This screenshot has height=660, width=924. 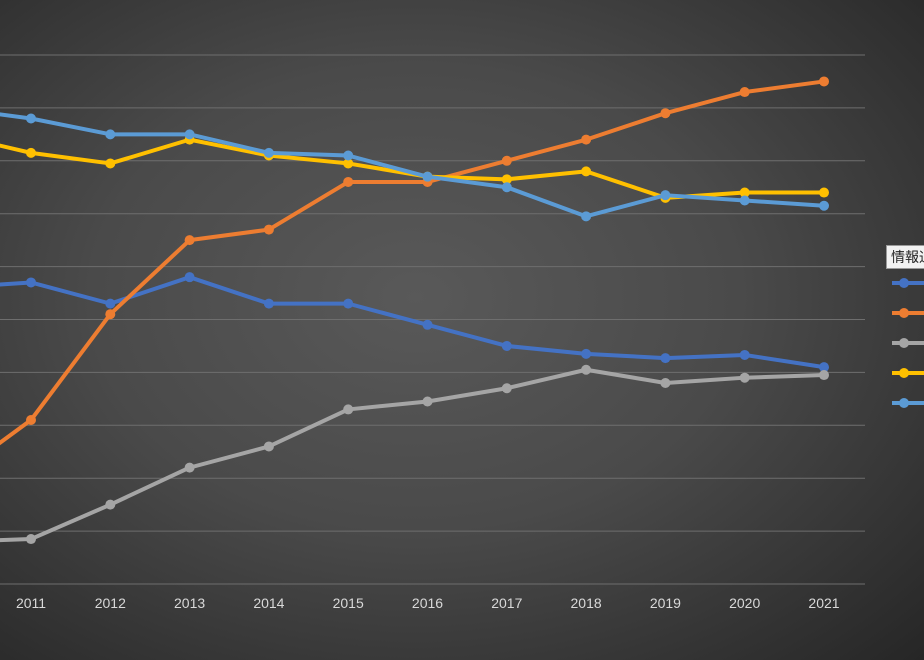 I want to click on x-tick-label: 2014, so click(x=268, y=603).